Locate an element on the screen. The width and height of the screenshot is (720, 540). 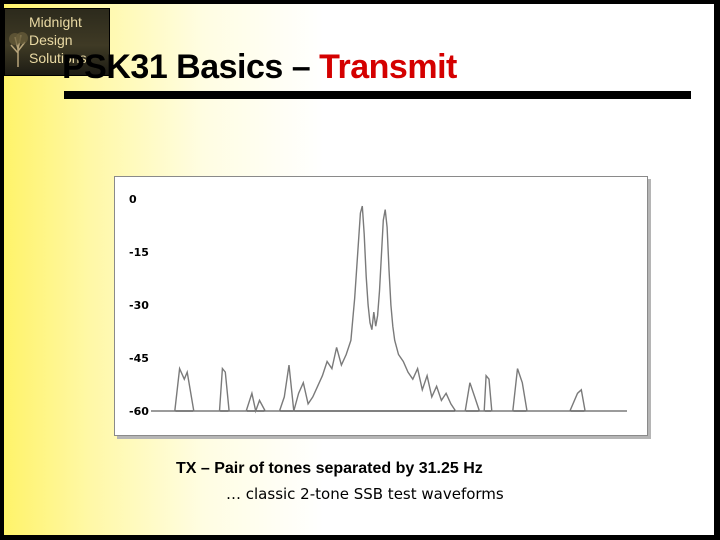
y-tick-label: -15 is located at coordinates (139, 252).